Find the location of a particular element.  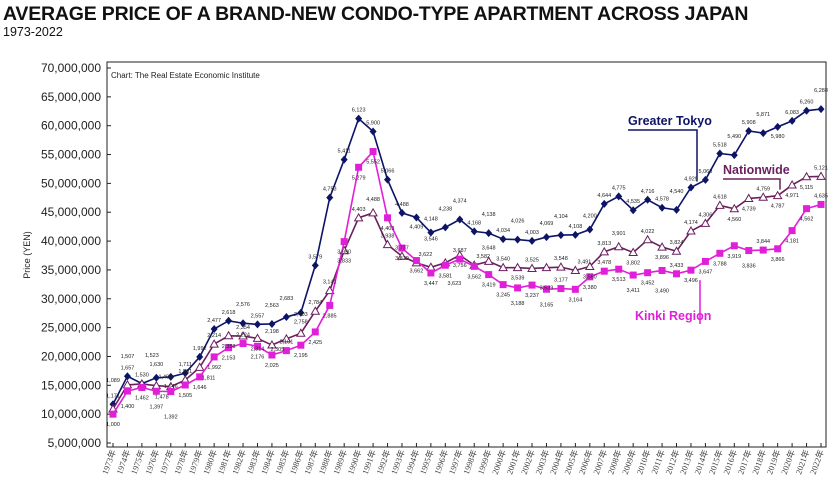

data-label: 4,644 is located at coordinates (604, 196).